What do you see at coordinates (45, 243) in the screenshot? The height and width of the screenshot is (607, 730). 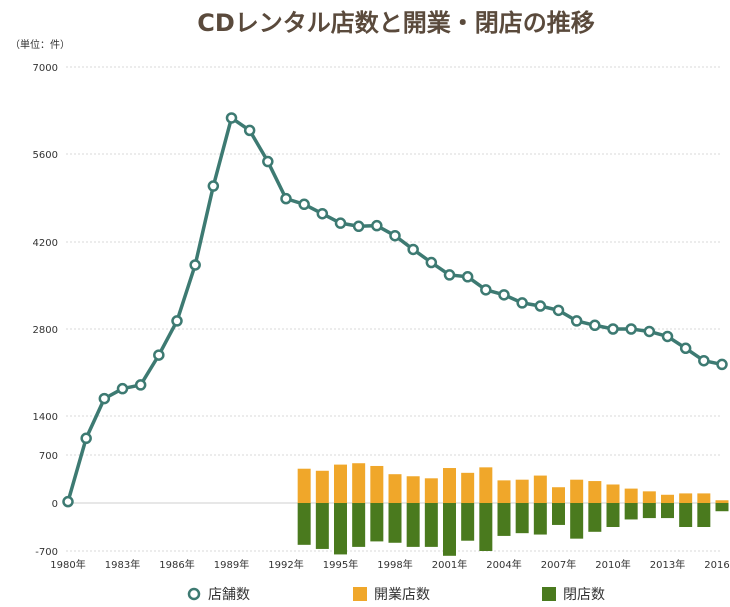 I see `y-tick-label: 4200` at bounding box center [45, 243].